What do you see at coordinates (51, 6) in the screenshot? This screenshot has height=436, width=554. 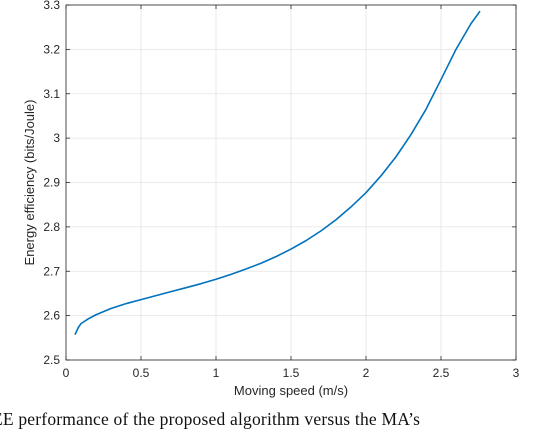 I see `y-tick-label: 3.3` at bounding box center [51, 6].